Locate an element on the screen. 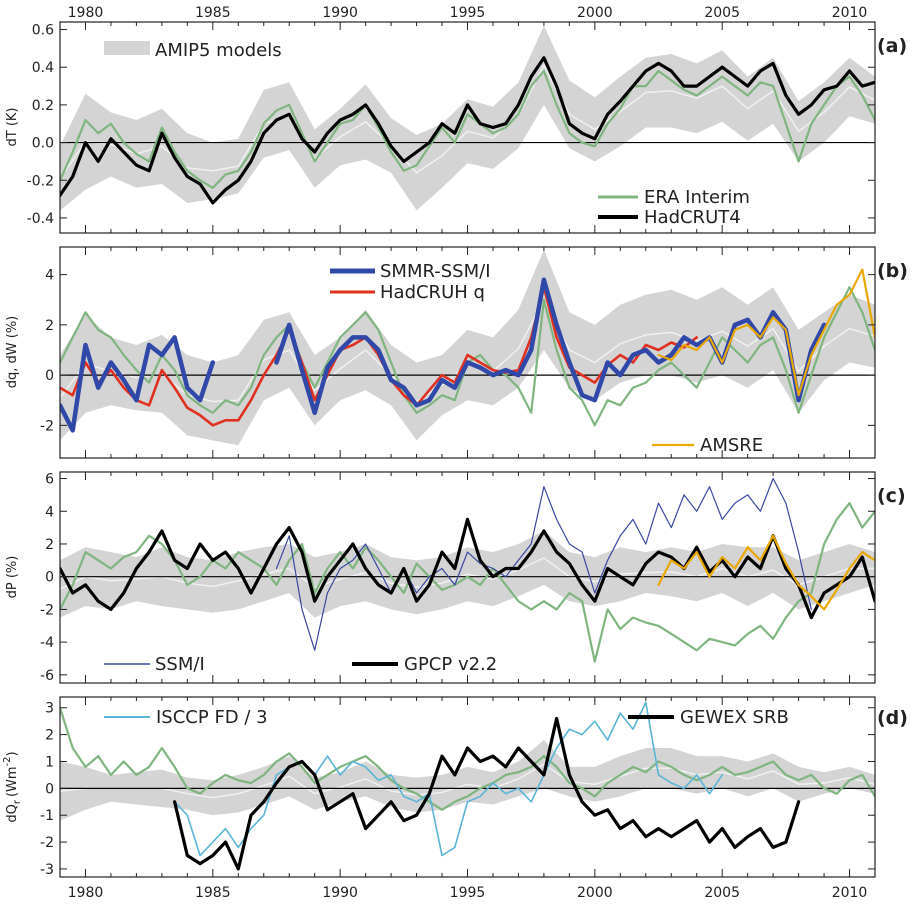 Image resolution: width=919 pixels, height=910 pixels. panel-b-y-axis-title: dq, dW (%) is located at coordinates (12, 352).